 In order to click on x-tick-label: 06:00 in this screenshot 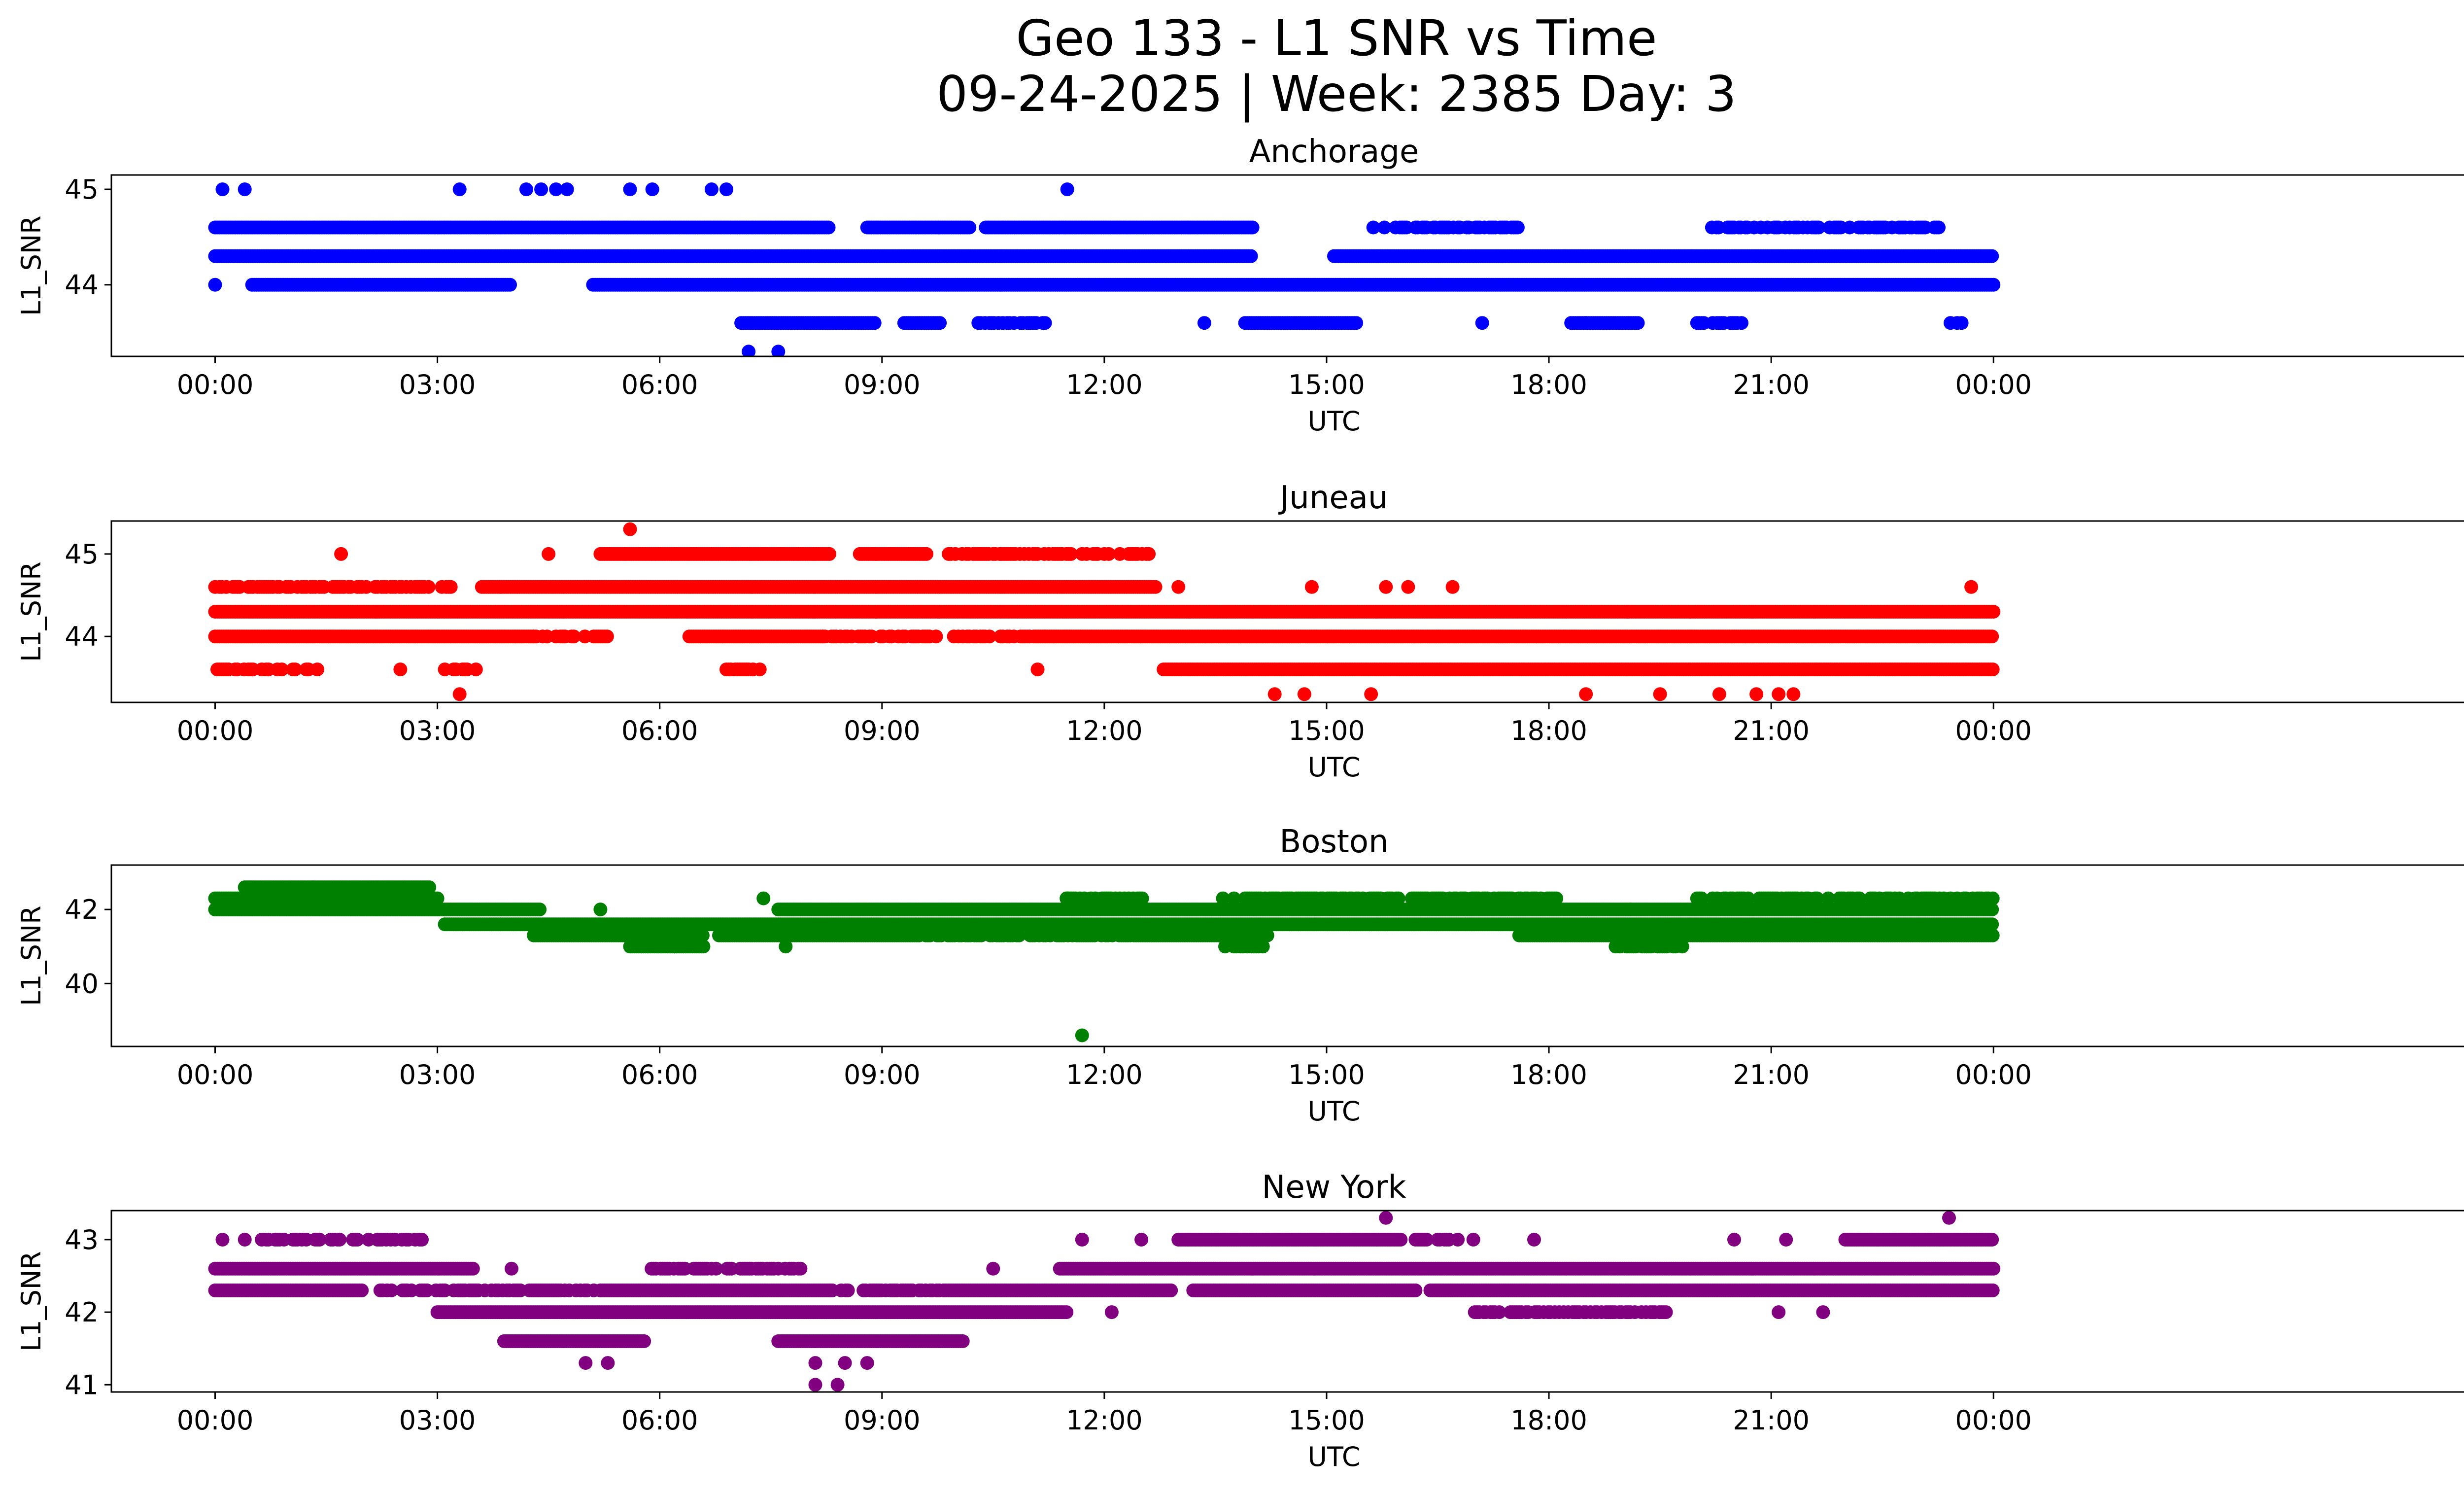, I will do `click(659, 730)`.